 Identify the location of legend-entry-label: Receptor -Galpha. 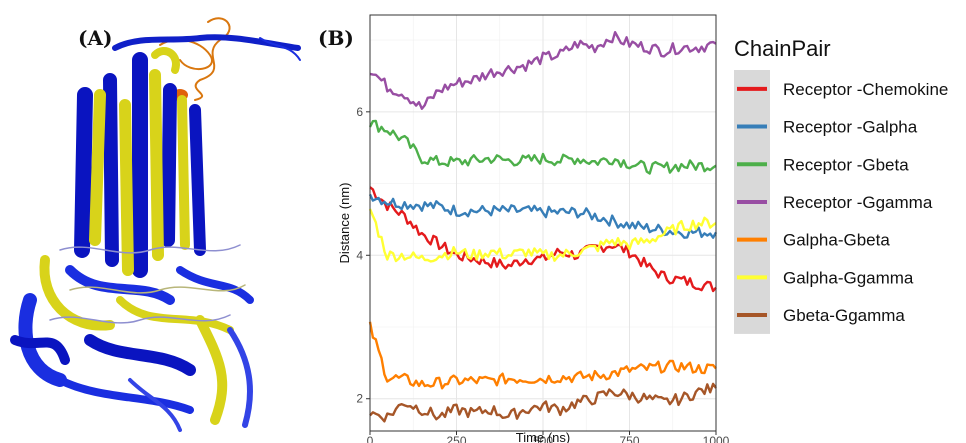
(850, 127).